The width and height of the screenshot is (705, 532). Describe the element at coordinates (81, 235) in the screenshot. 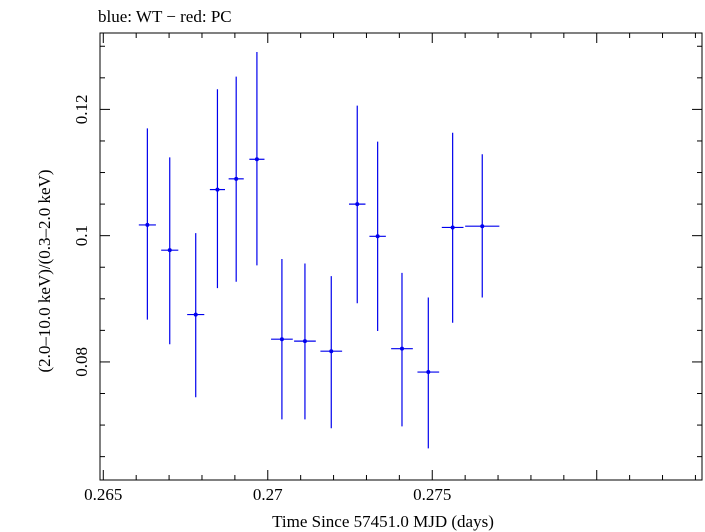

I see `y-tick-label: 0.1` at that location.